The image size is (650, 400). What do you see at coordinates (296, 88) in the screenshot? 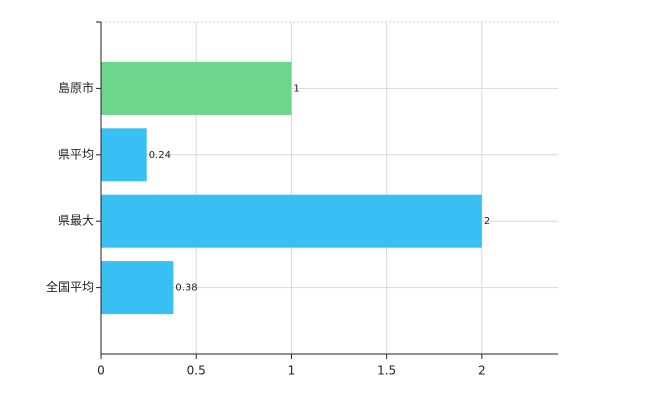
I see `value-label: 1` at bounding box center [296, 88].